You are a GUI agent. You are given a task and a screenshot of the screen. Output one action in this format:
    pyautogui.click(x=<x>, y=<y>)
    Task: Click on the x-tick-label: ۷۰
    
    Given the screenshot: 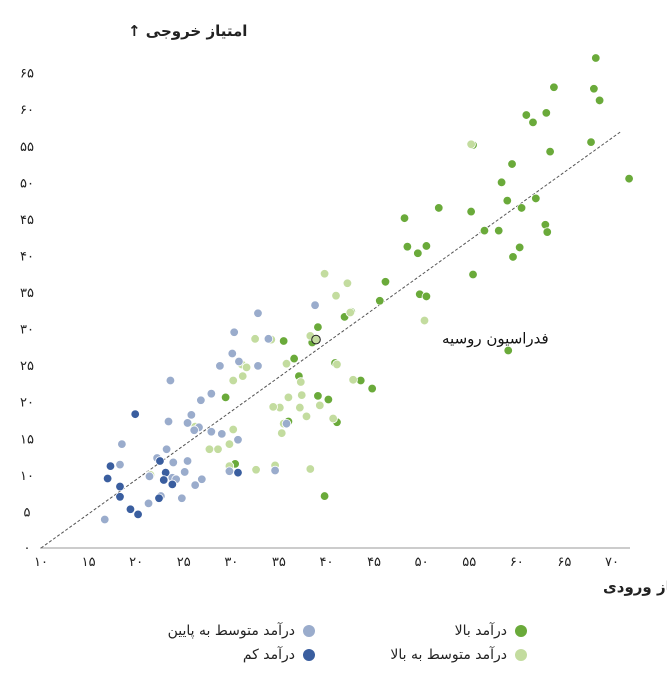 What is the action you would take?
    pyautogui.click(x=612, y=562)
    